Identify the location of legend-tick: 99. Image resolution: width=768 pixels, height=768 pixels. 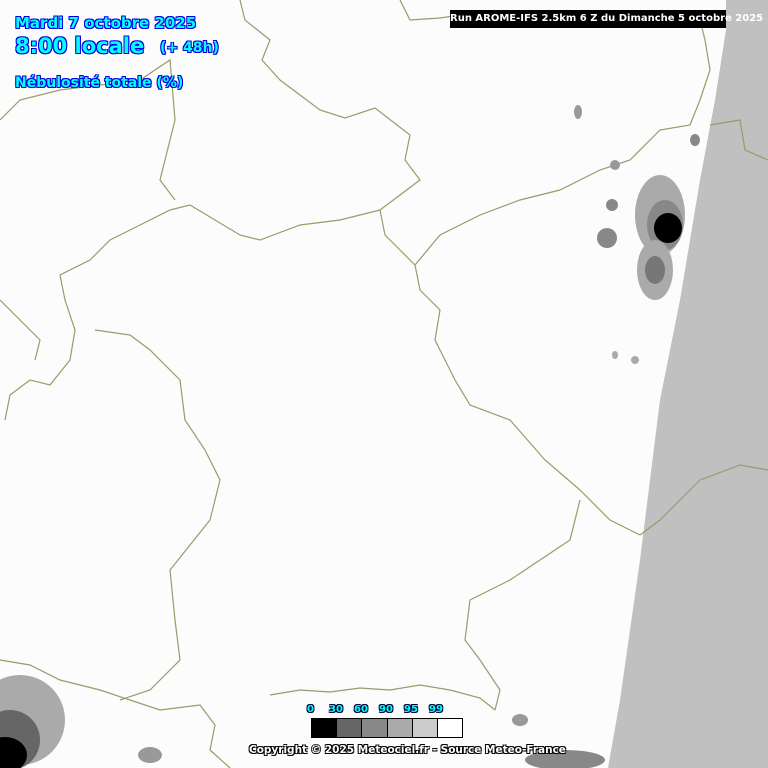
(436, 709).